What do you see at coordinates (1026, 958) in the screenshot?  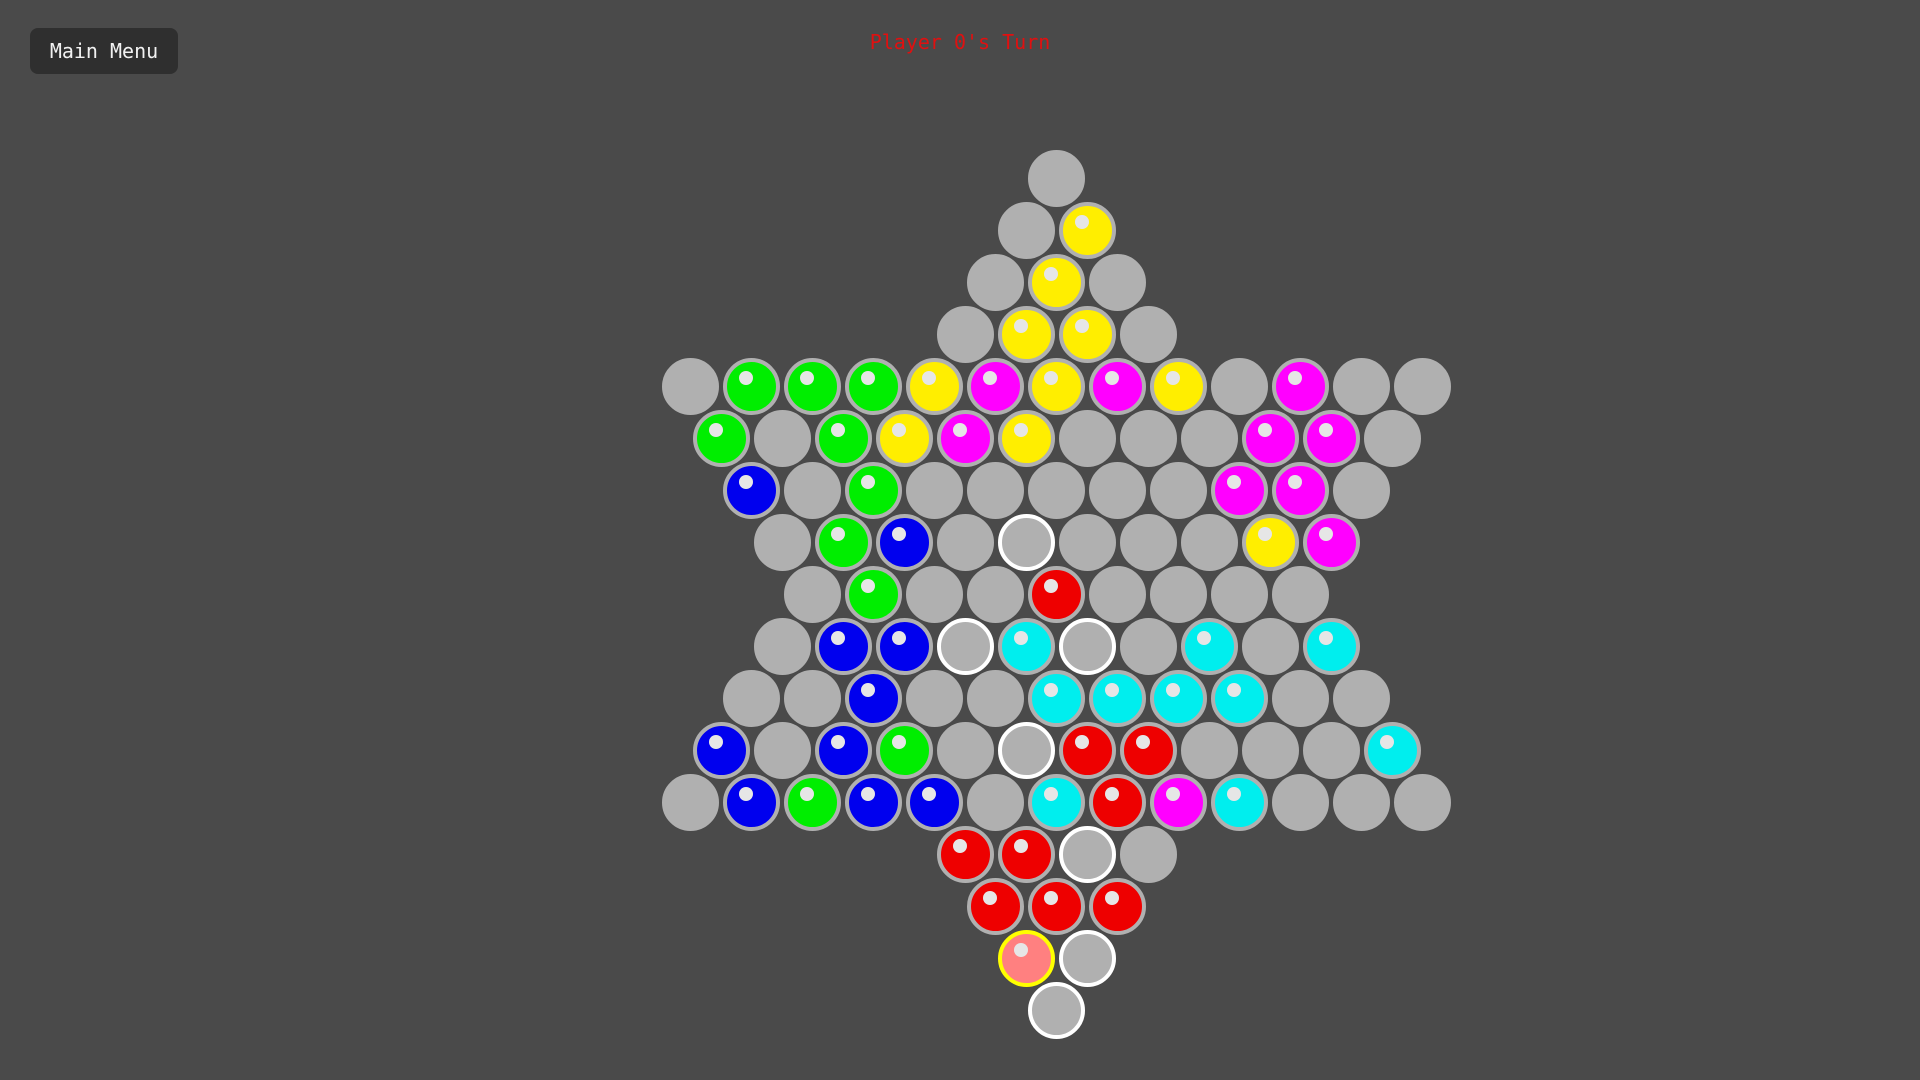 I see `selected-piece-red` at bounding box center [1026, 958].